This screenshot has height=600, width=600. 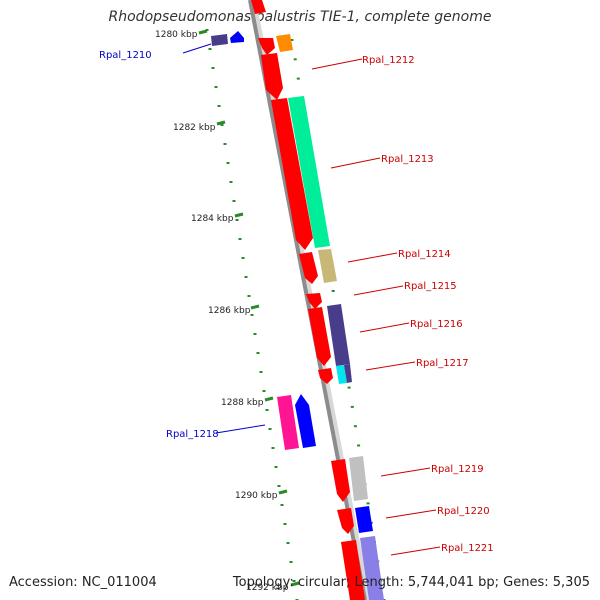 What do you see at coordinates (266, 46) in the screenshot?
I see `gene-rpal-1211-red` at bounding box center [266, 46].